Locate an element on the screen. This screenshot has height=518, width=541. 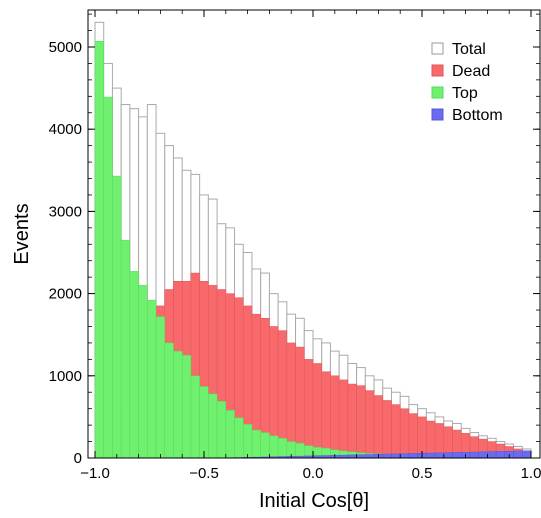
legend-item-total: Total is located at coordinates (458, 49).